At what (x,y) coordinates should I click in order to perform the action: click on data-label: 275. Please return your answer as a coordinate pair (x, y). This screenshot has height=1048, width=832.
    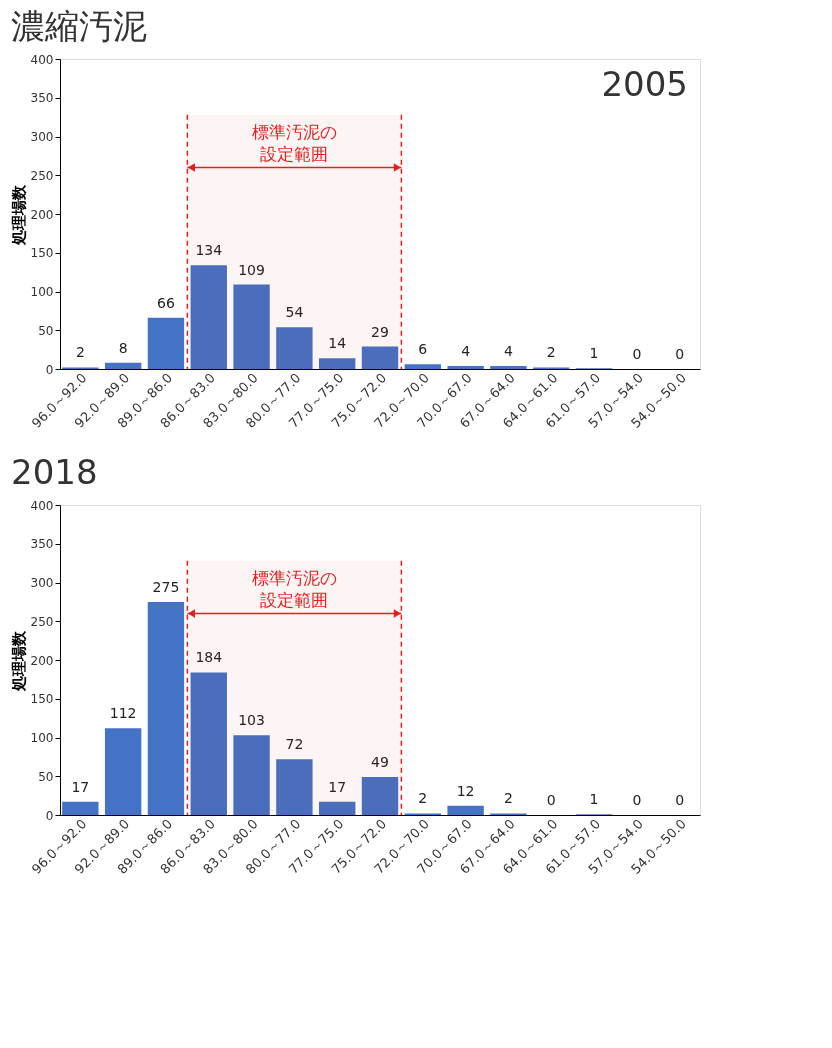
    Looking at the image, I should click on (166, 586).